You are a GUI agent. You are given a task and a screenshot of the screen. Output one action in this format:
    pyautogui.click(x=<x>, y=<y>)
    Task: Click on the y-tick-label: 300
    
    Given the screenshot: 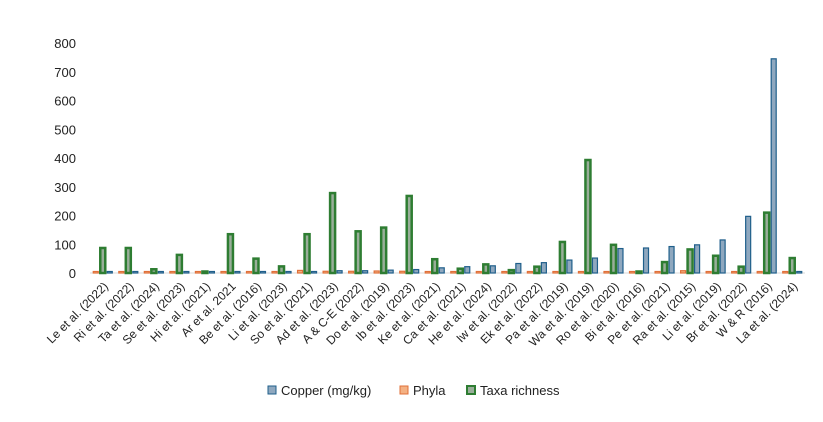 What is the action you would take?
    pyautogui.click(x=65, y=187)
    